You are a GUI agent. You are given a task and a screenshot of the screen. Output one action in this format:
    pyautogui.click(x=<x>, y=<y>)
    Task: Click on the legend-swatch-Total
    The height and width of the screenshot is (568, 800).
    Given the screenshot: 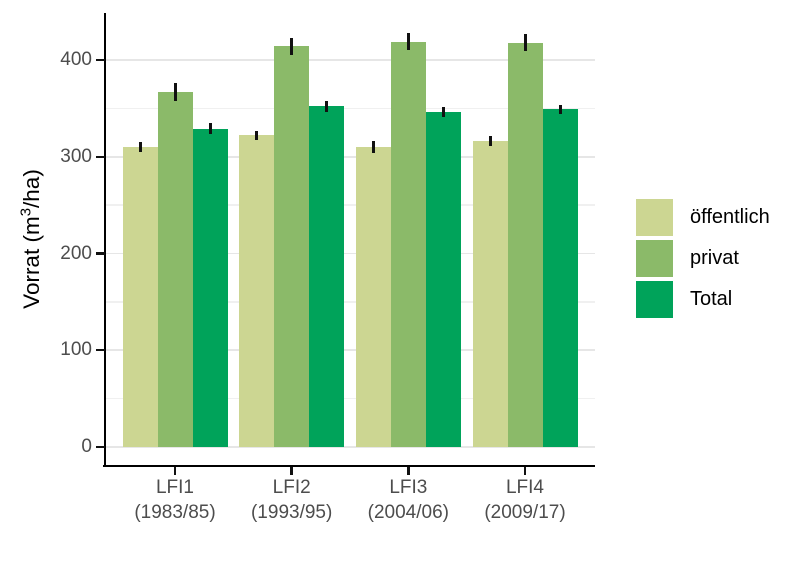 What is the action you would take?
    pyautogui.click(x=654, y=299)
    